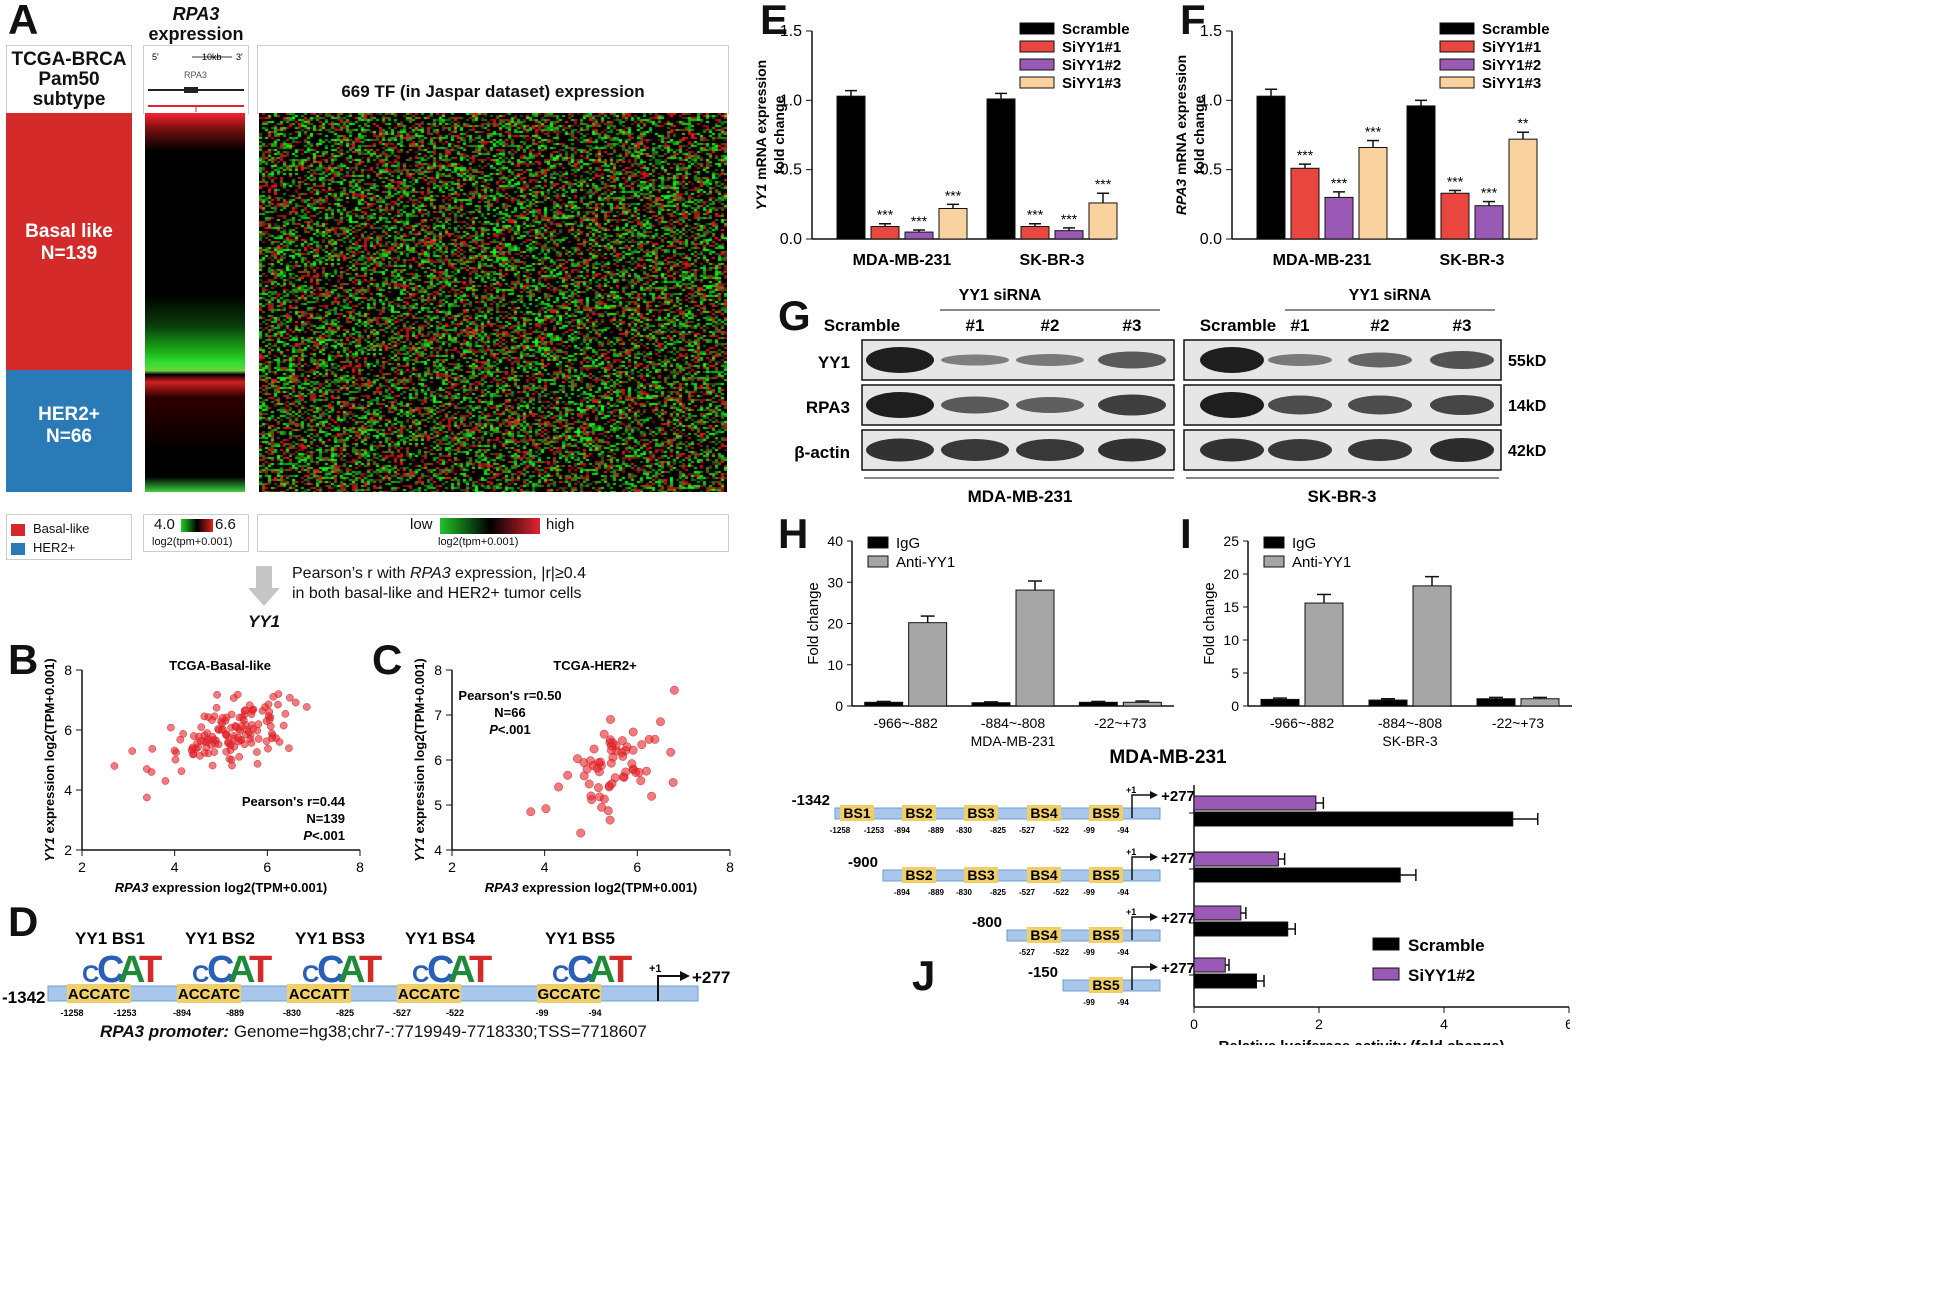 The height and width of the screenshot is (1301, 1948). Describe the element at coordinates (220, 665) in the screenshot. I see `scatter-title: TCGA-Basal-like` at that location.